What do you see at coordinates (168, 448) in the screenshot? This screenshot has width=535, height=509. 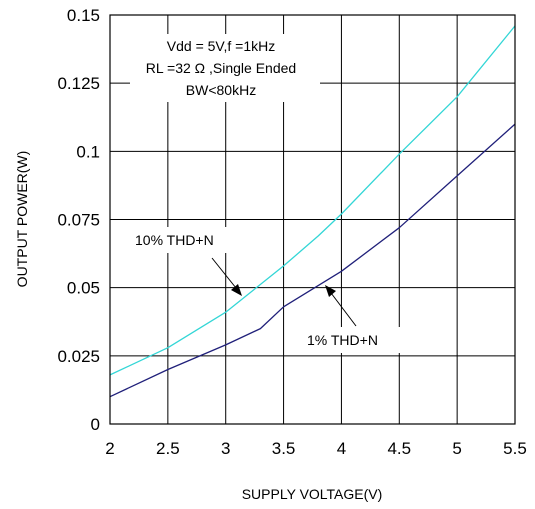 I see `x-tick-label-1: 2.5` at bounding box center [168, 448].